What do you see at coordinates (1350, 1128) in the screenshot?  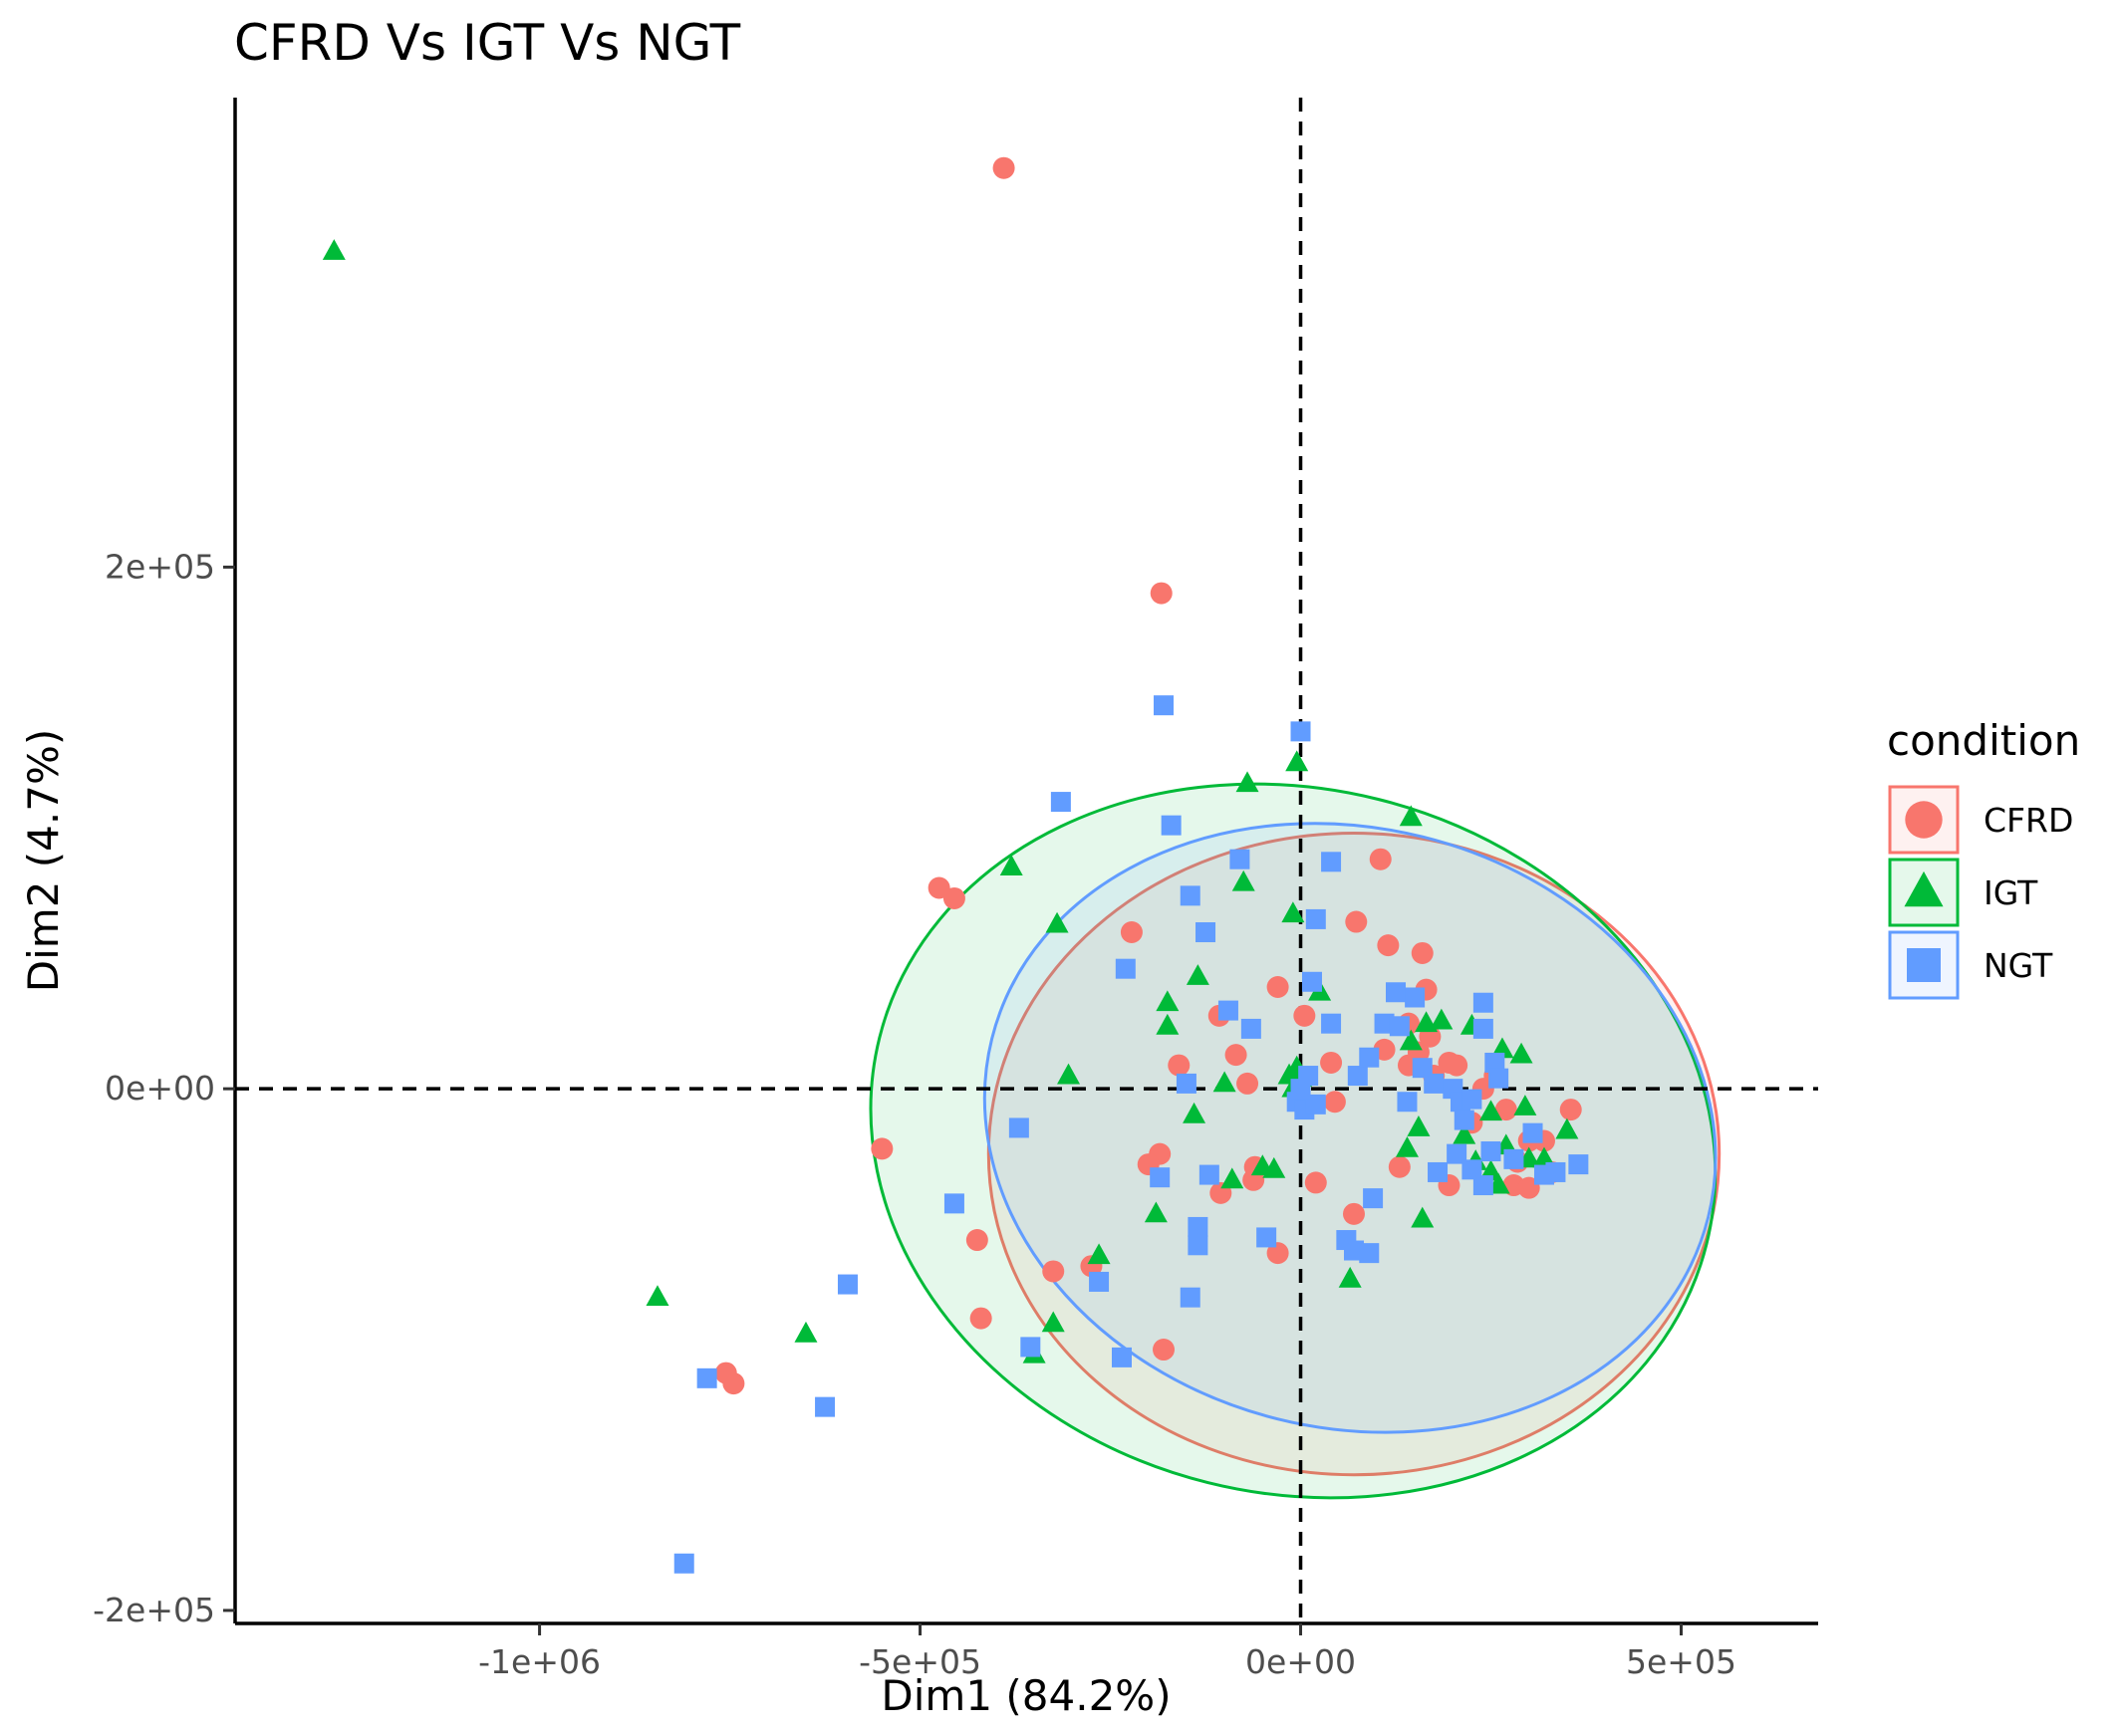 I see `ellipse-ngt` at bounding box center [1350, 1128].